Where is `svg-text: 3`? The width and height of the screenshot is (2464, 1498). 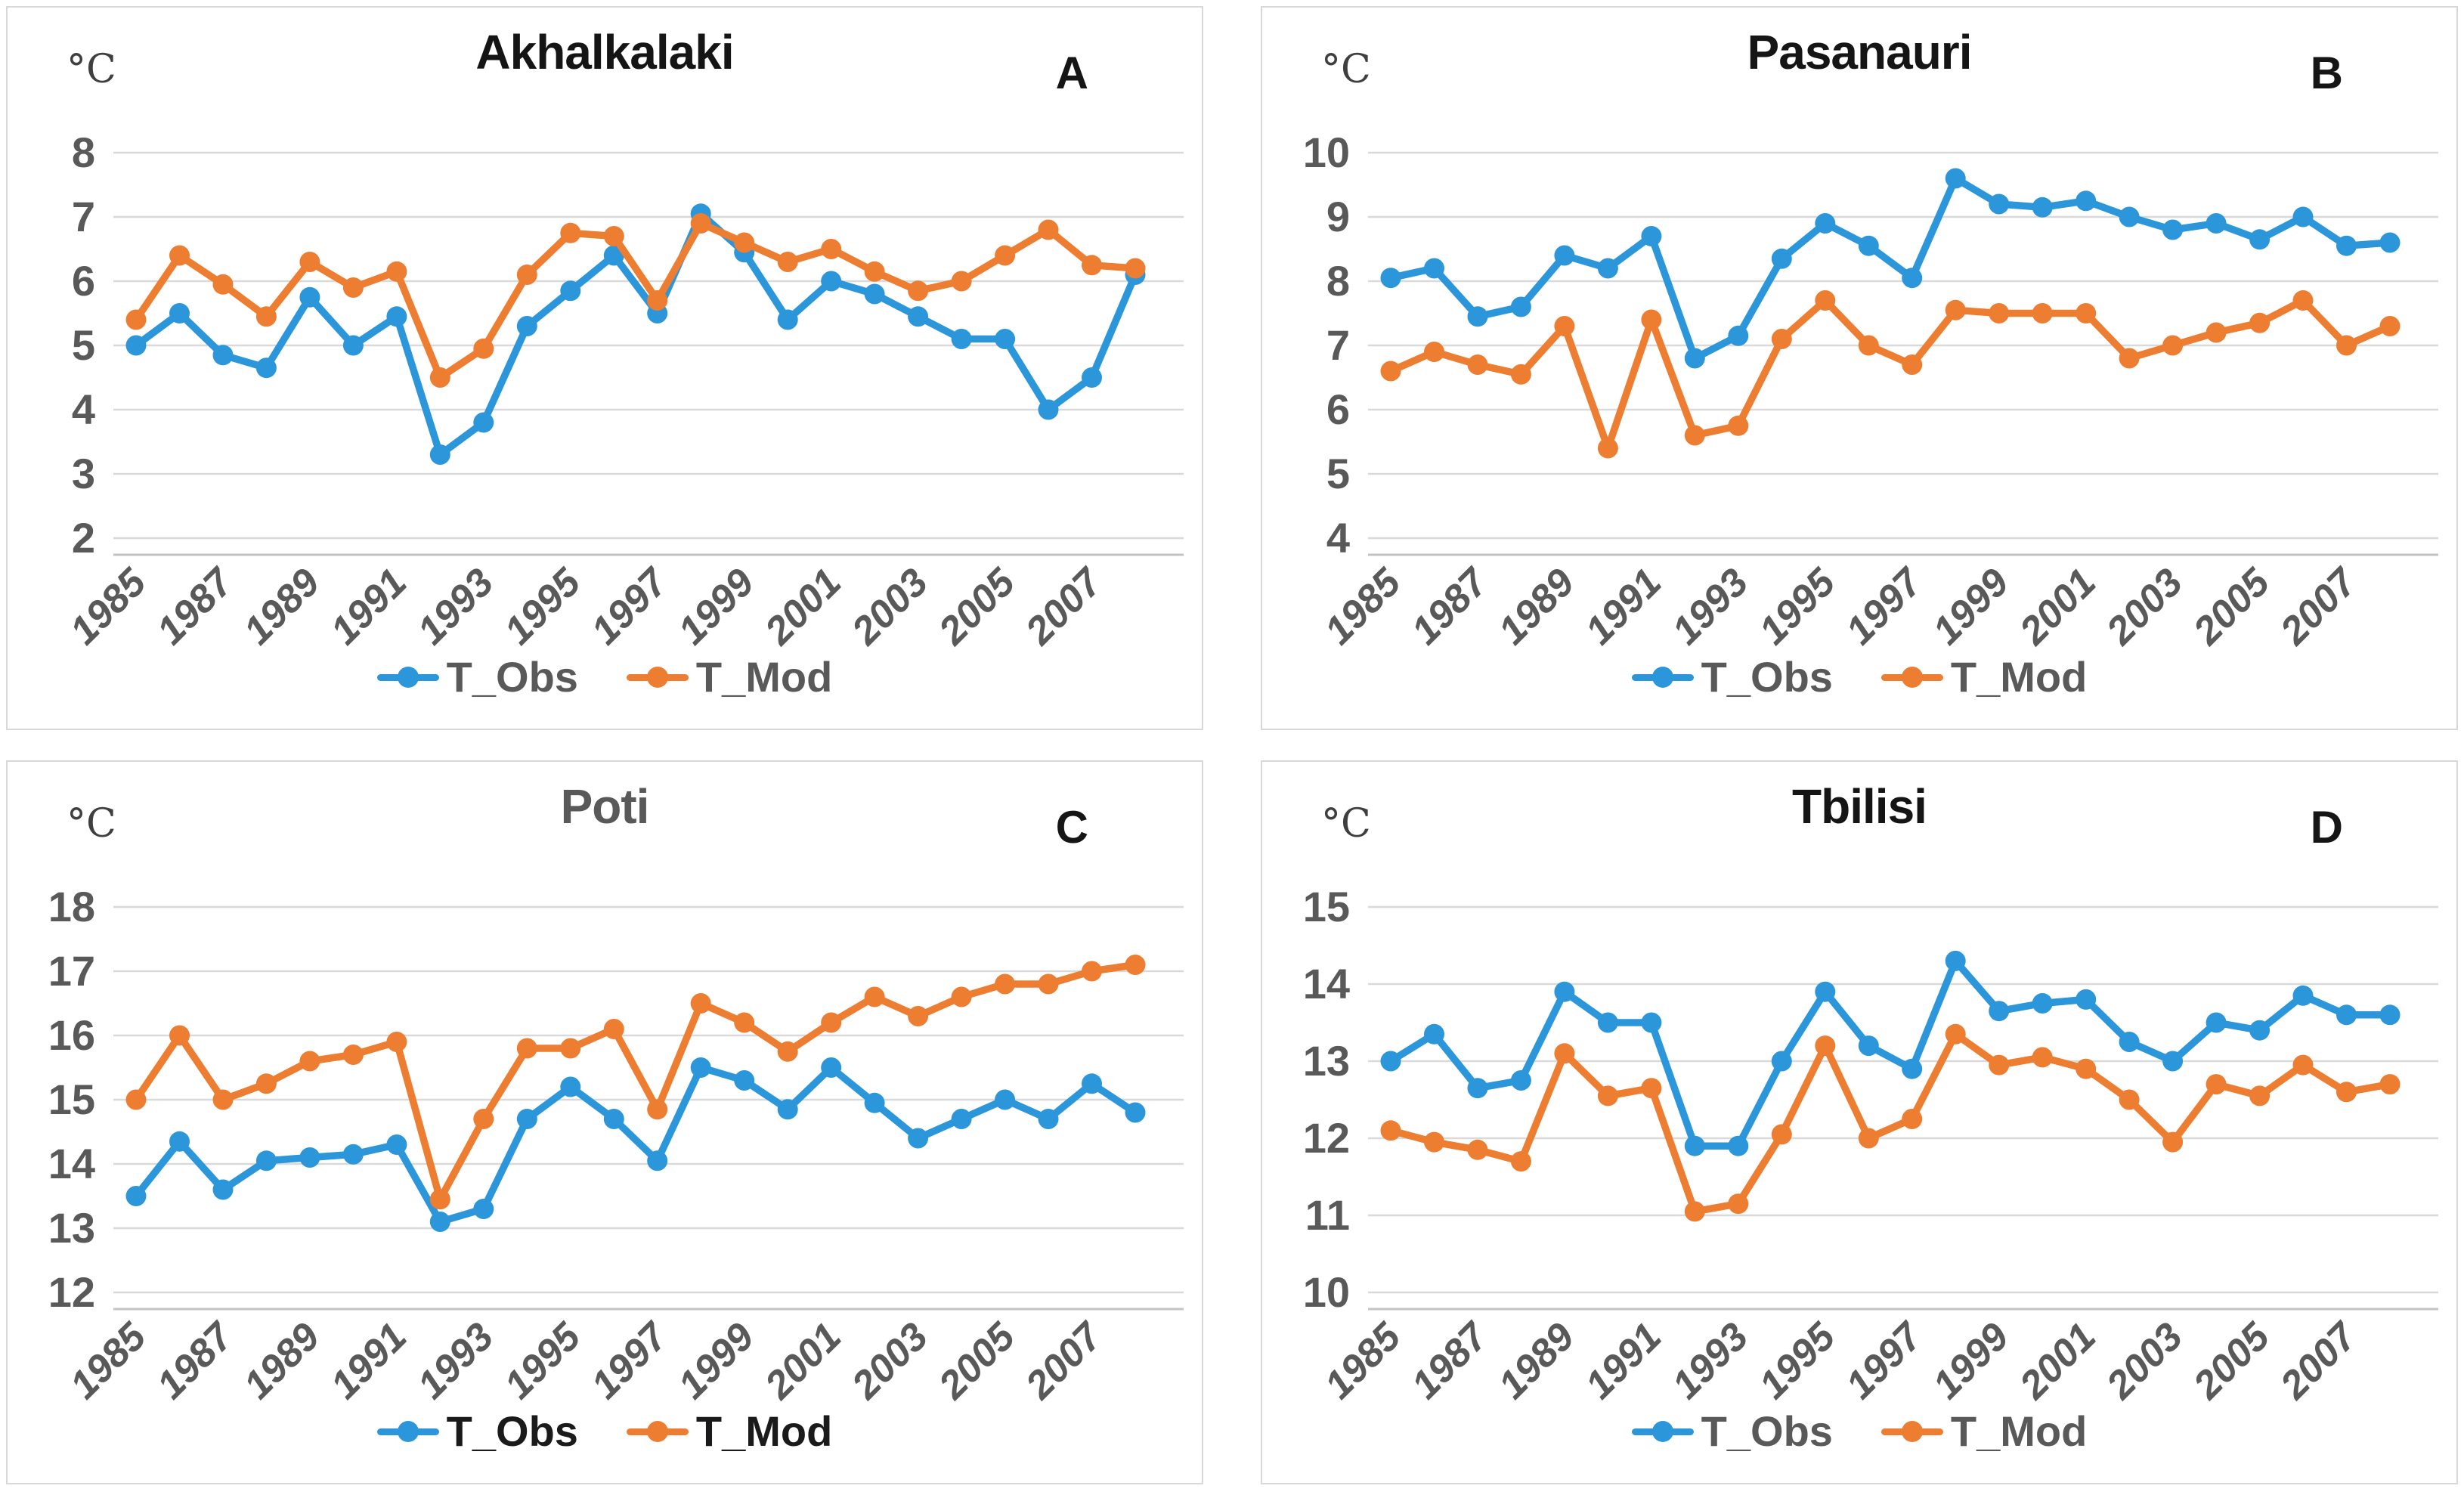 svg-text: 3 is located at coordinates (83, 473).